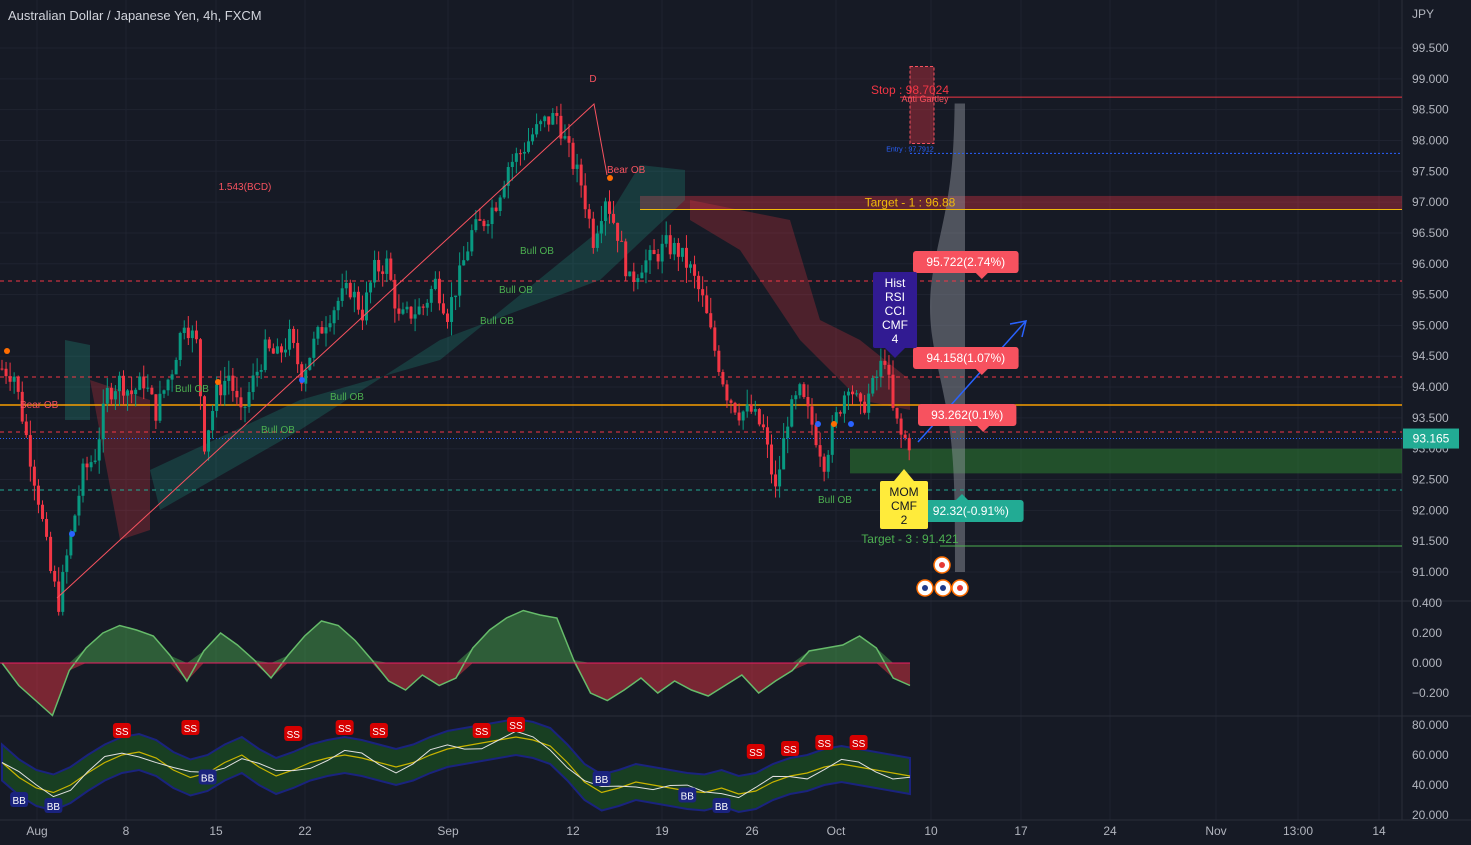 This screenshot has width=1471, height=845. What do you see at coordinates (305, 831) in the screenshot?
I see `time-tick-label: 22` at bounding box center [305, 831].